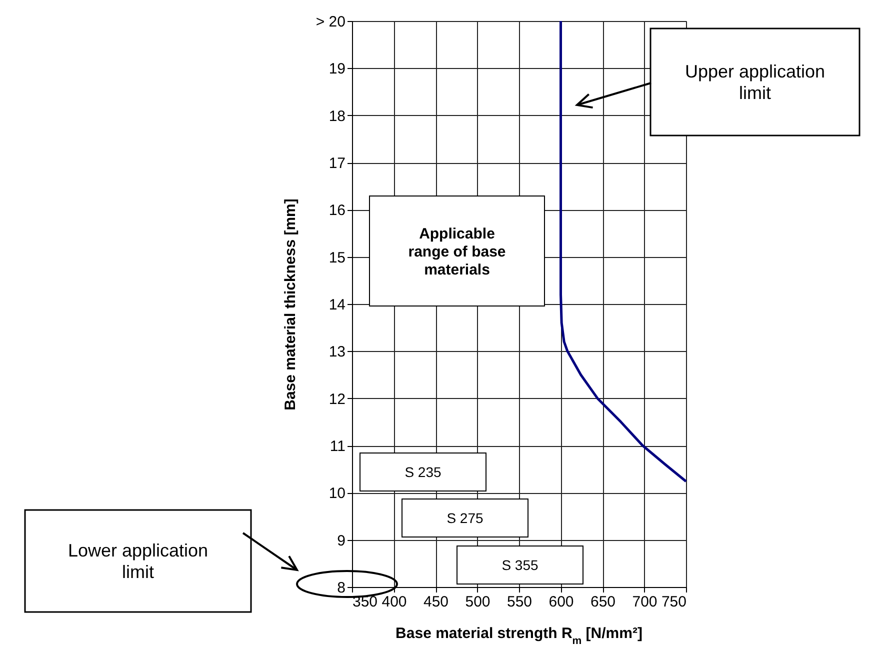 This screenshot has width=885, height=661. I want to click on x-tick-label: 550, so click(519, 602).